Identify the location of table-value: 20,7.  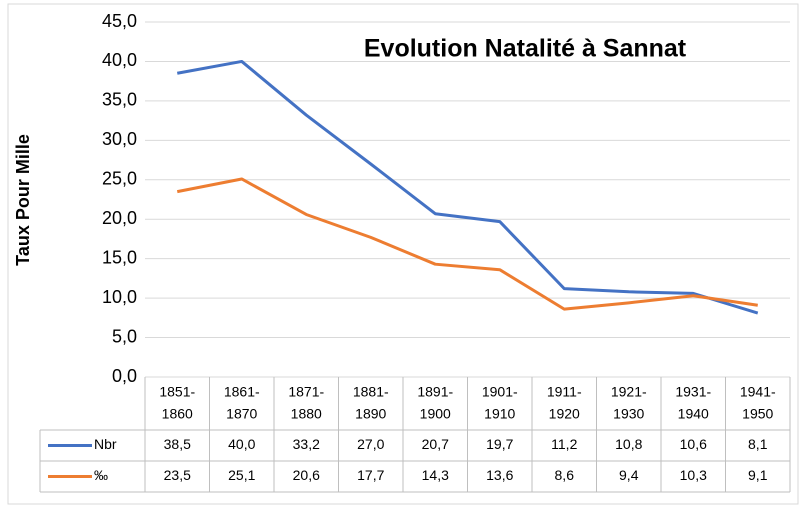
(435, 444).